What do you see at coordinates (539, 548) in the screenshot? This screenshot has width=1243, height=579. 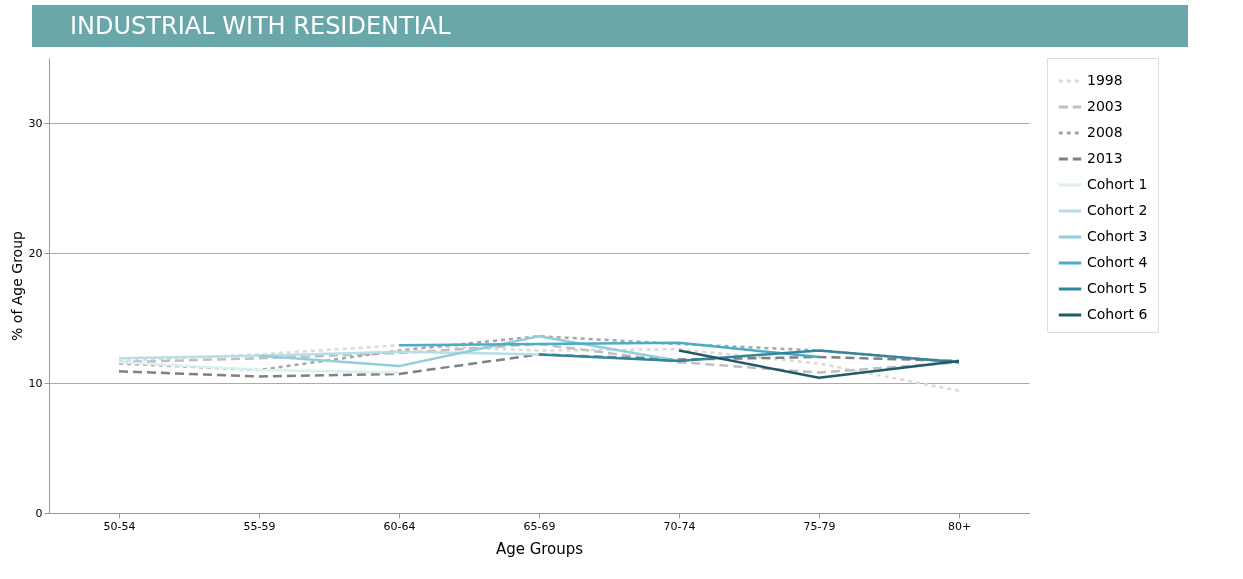 I see `x-axis-title: Age Groups` at bounding box center [539, 548].